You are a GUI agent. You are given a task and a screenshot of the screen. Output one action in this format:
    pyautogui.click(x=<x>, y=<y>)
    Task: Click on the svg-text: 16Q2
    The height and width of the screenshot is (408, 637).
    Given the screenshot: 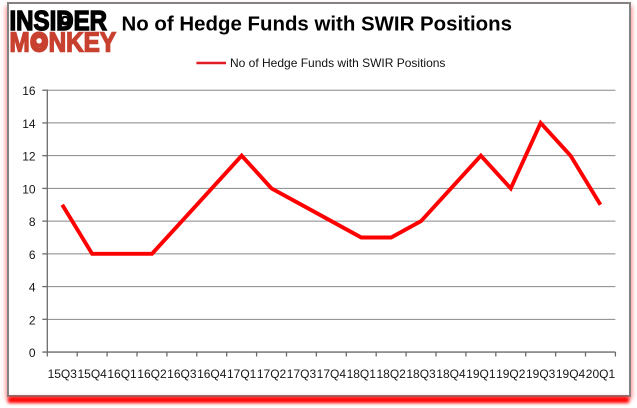 What is the action you would take?
    pyautogui.click(x=152, y=374)
    